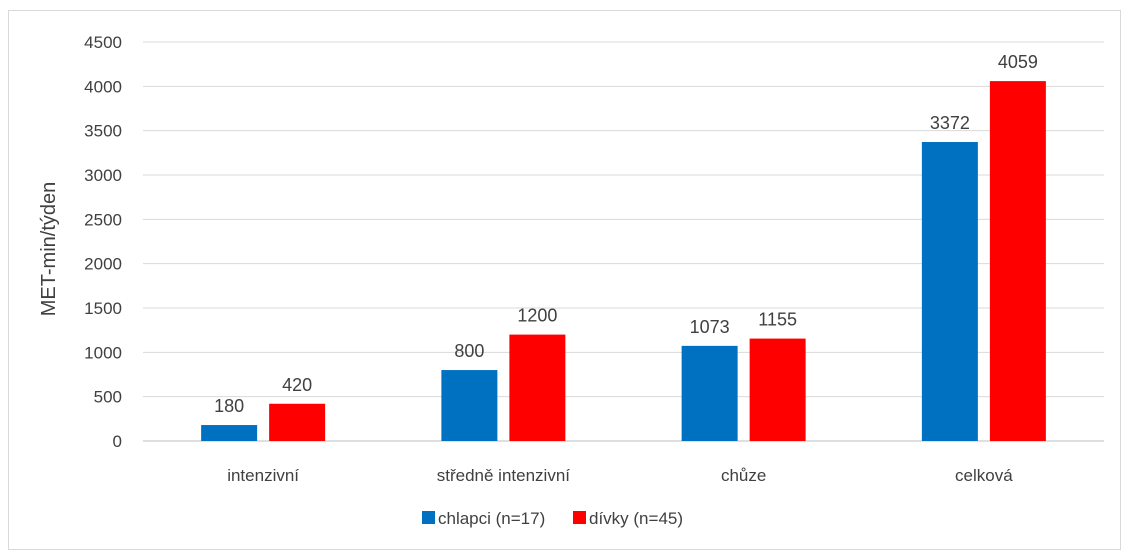 The image size is (1130, 556). What do you see at coordinates (743, 475) in the screenshot?
I see `x-tick-label: chůze` at bounding box center [743, 475].